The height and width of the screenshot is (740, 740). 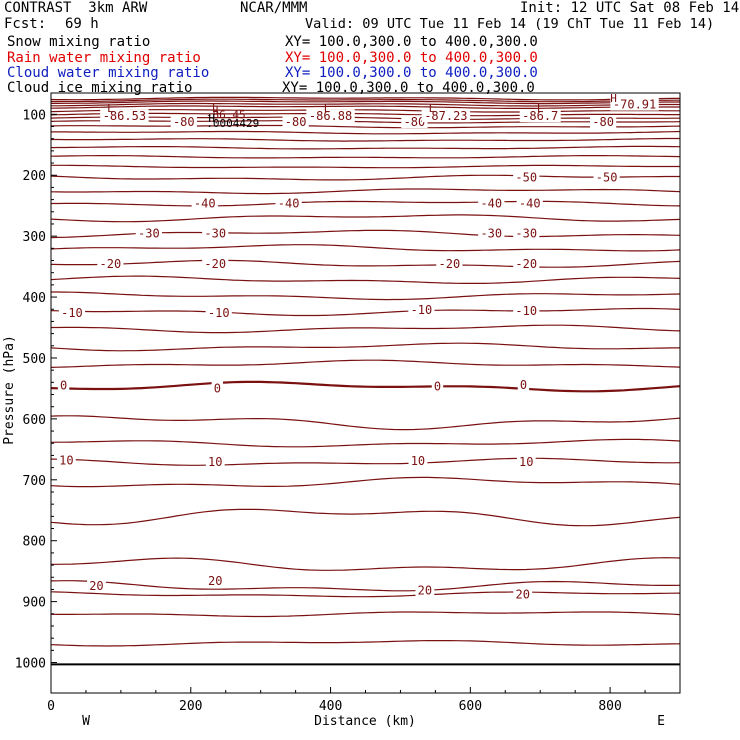 I want to click on direction-west: W, so click(x=86, y=721).